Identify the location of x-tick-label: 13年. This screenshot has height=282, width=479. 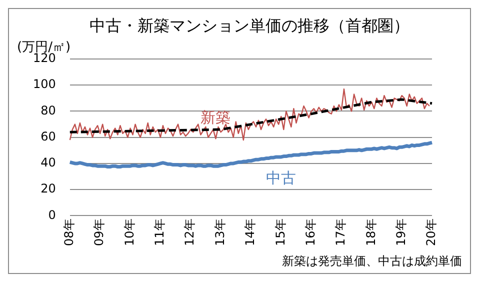
(219, 232).